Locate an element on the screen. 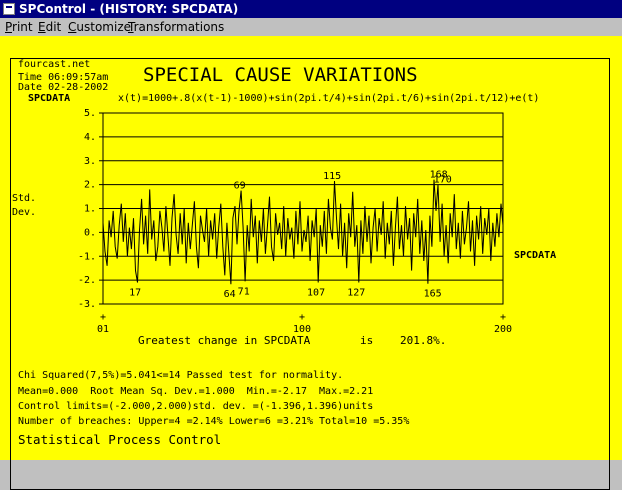 This screenshot has width=622, height=490. y-tick-label: 2. is located at coordinates (90, 185).